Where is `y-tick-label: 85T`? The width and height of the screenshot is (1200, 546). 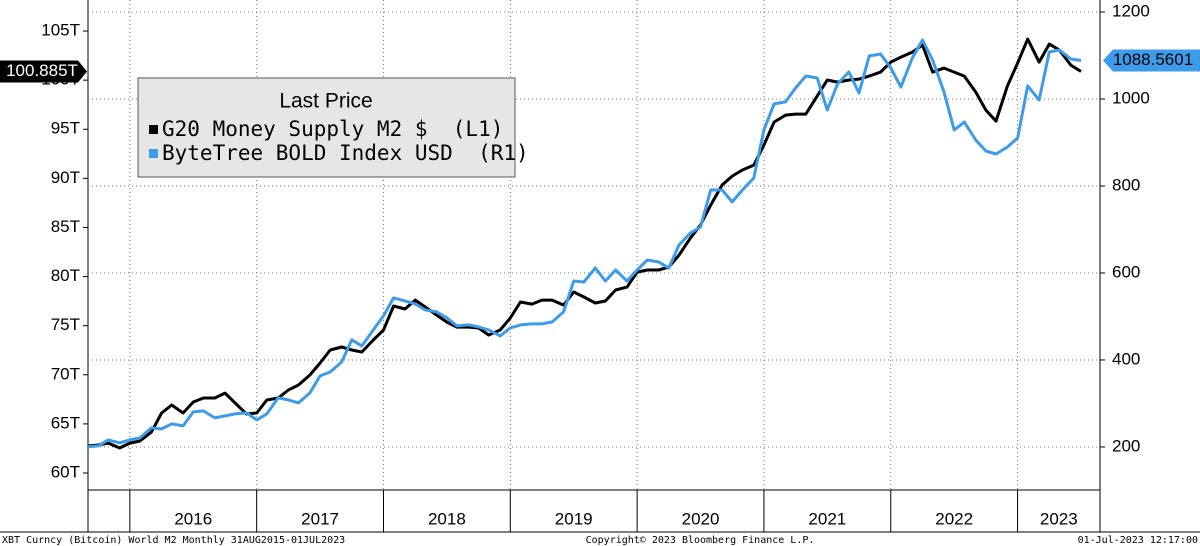 y-tick-label: 85T is located at coordinates (65, 226).